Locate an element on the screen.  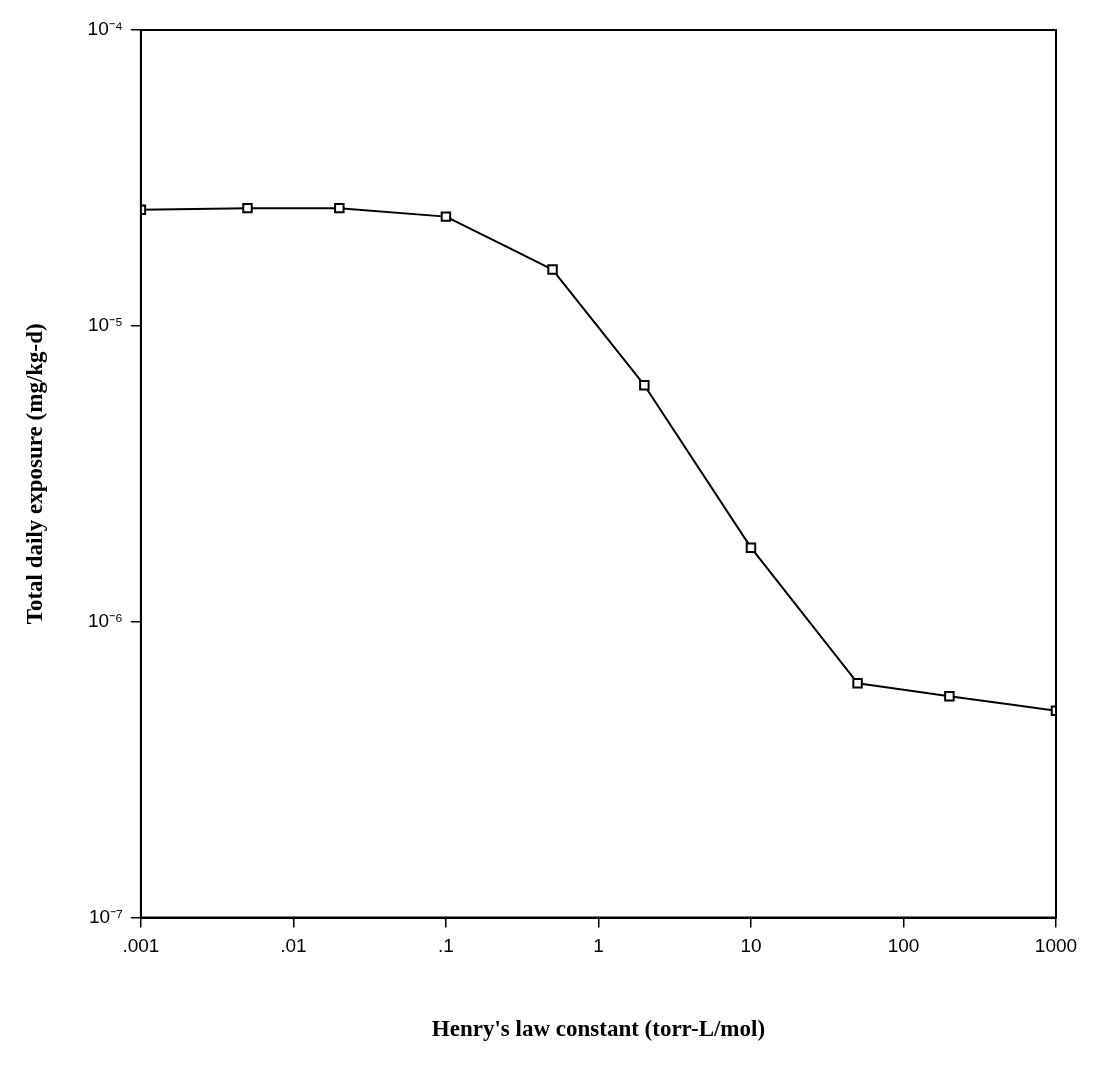
x-tick-label: 1 is located at coordinates (598, 946).